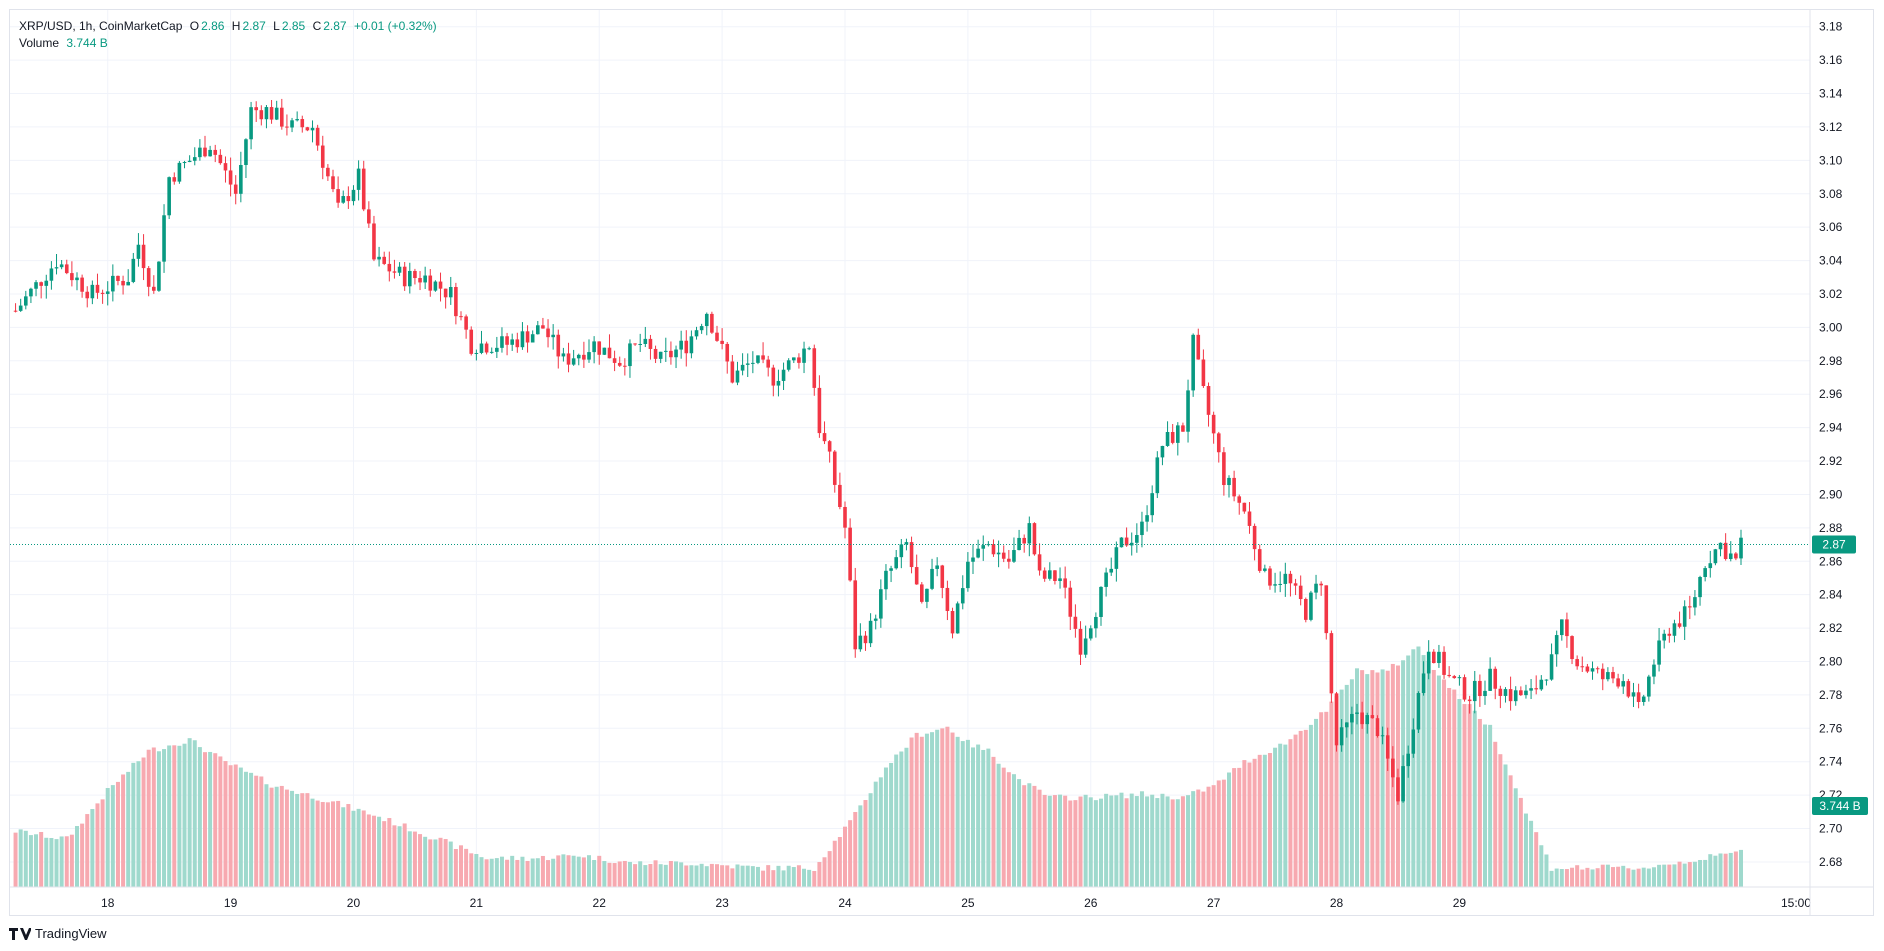 This screenshot has height=951, width=1884. I want to click on symbol-title: XRP/USD, 1h, CoinMarketCap, so click(101, 26).